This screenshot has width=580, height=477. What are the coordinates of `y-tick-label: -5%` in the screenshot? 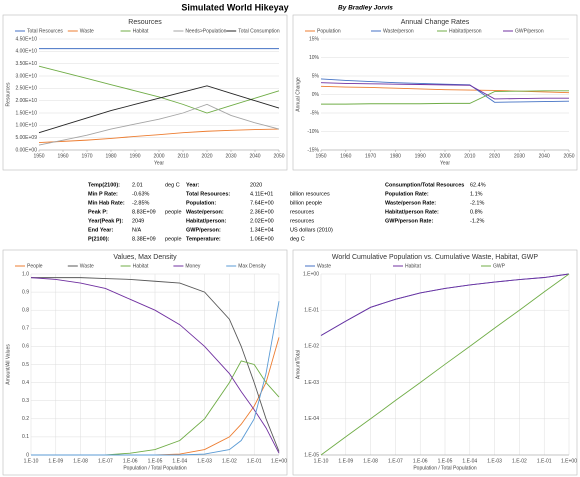 It's located at (314, 113).